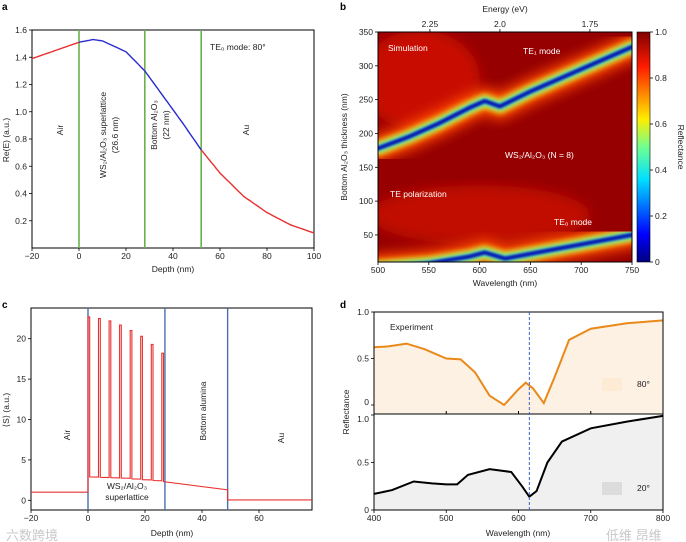 This screenshot has width=686, height=542. I want to click on y-axis-label: Bottom Al₂O₃ thickness (nm), so click(344, 147).